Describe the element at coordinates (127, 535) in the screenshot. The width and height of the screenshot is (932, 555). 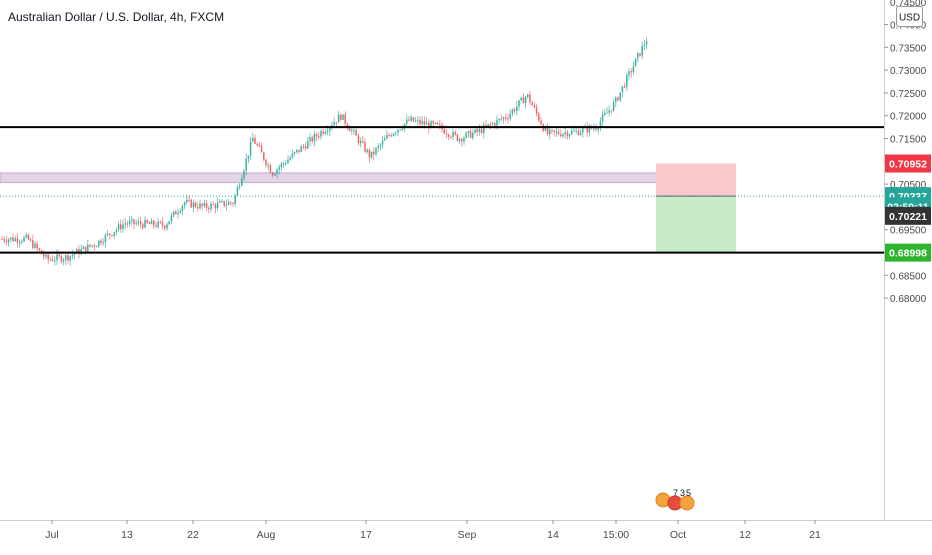
I see `time-tick-label: 13` at that location.